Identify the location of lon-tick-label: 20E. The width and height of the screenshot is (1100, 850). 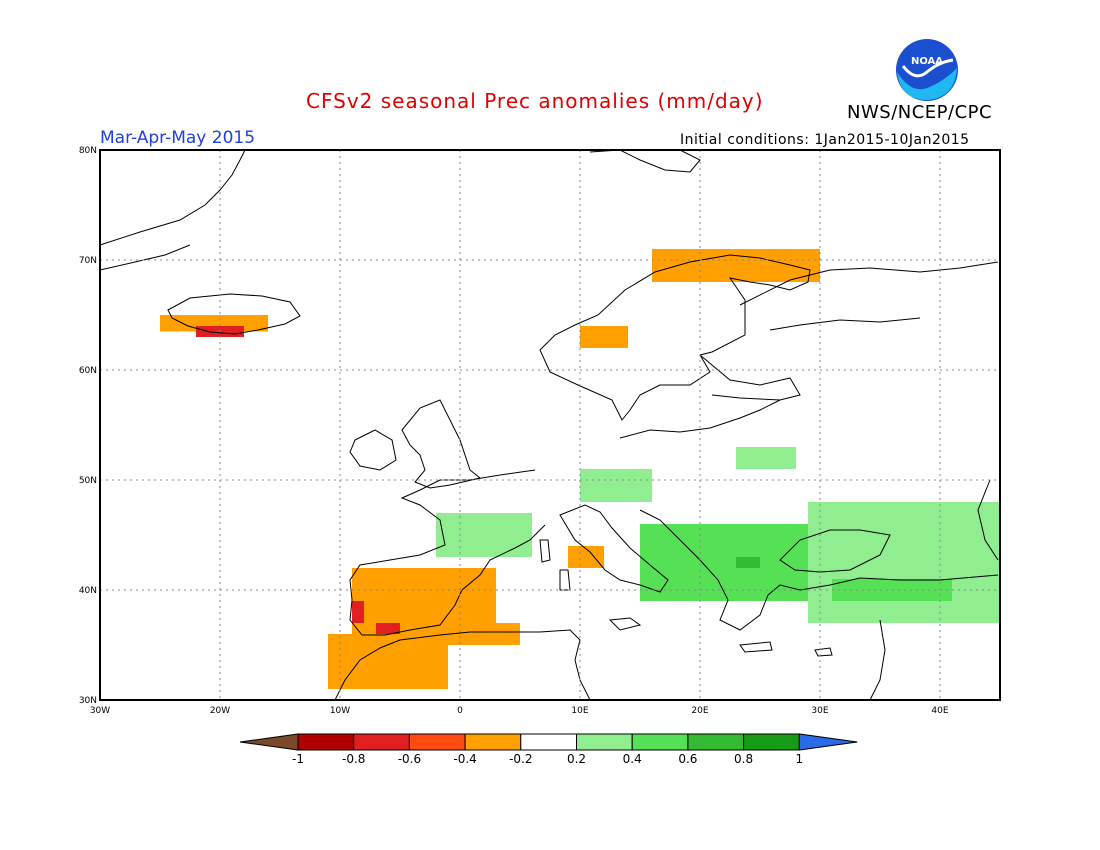
(699, 711).